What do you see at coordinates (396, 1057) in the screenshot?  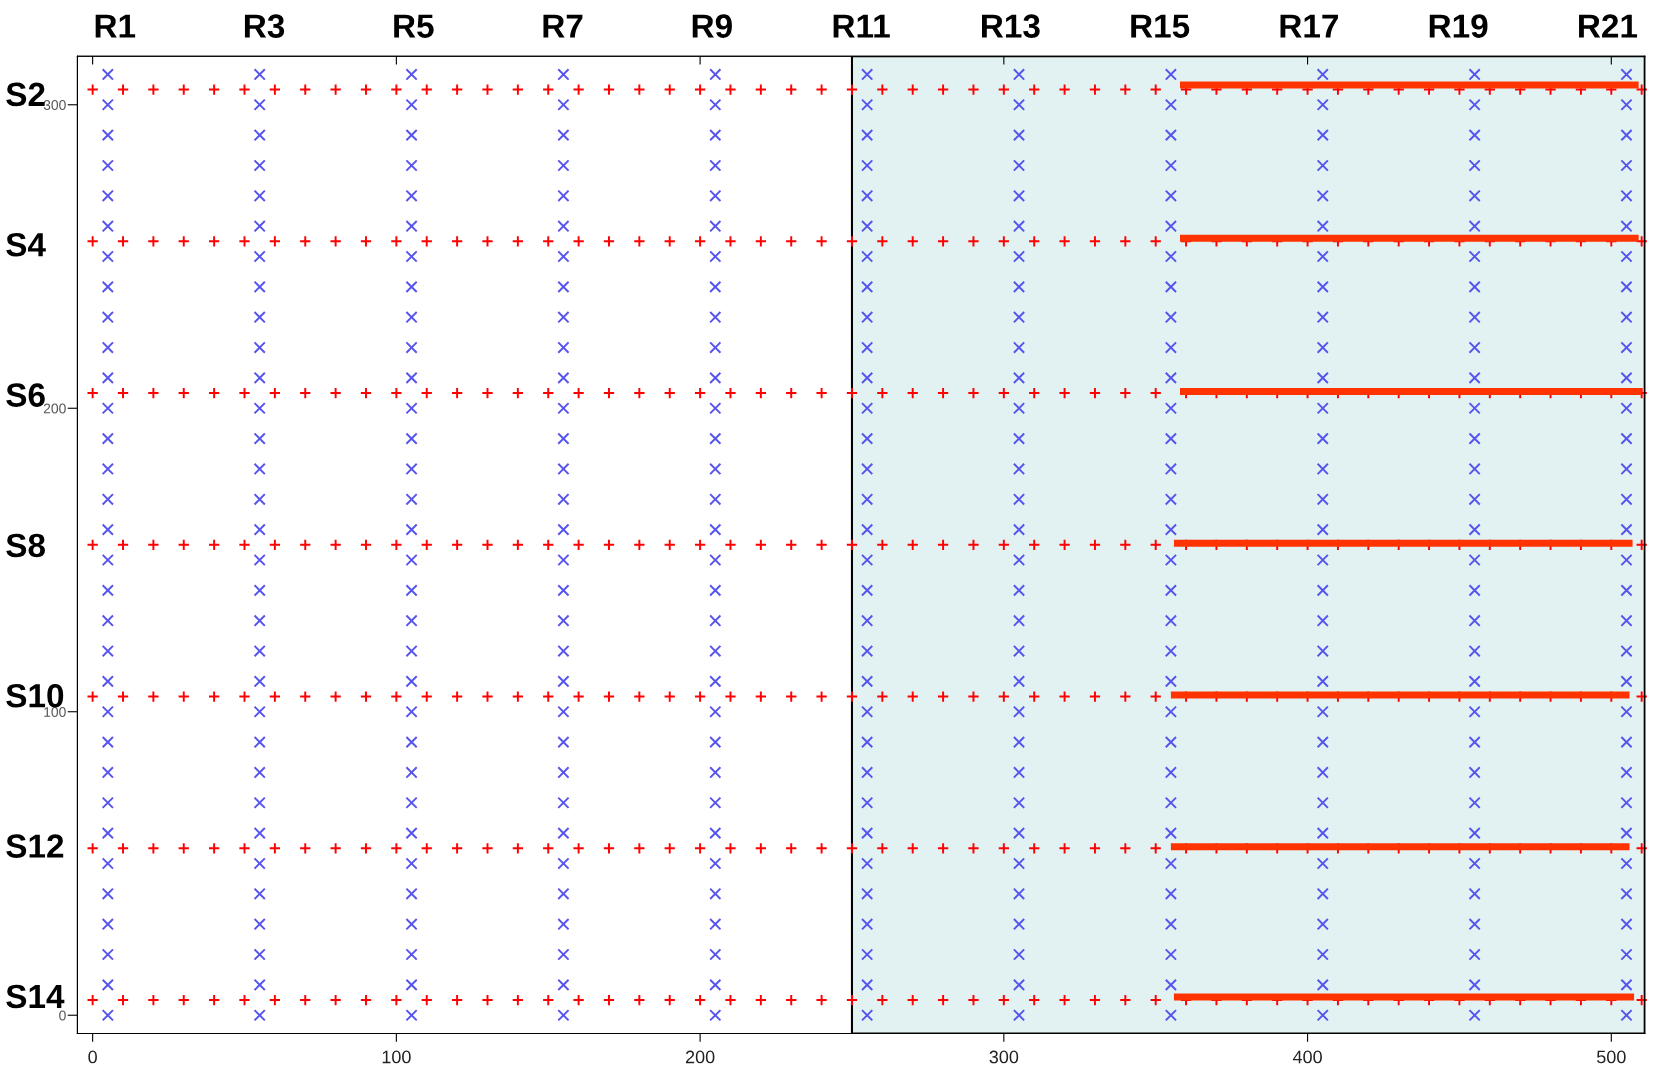 I see `x-tick-label: 100` at bounding box center [396, 1057].